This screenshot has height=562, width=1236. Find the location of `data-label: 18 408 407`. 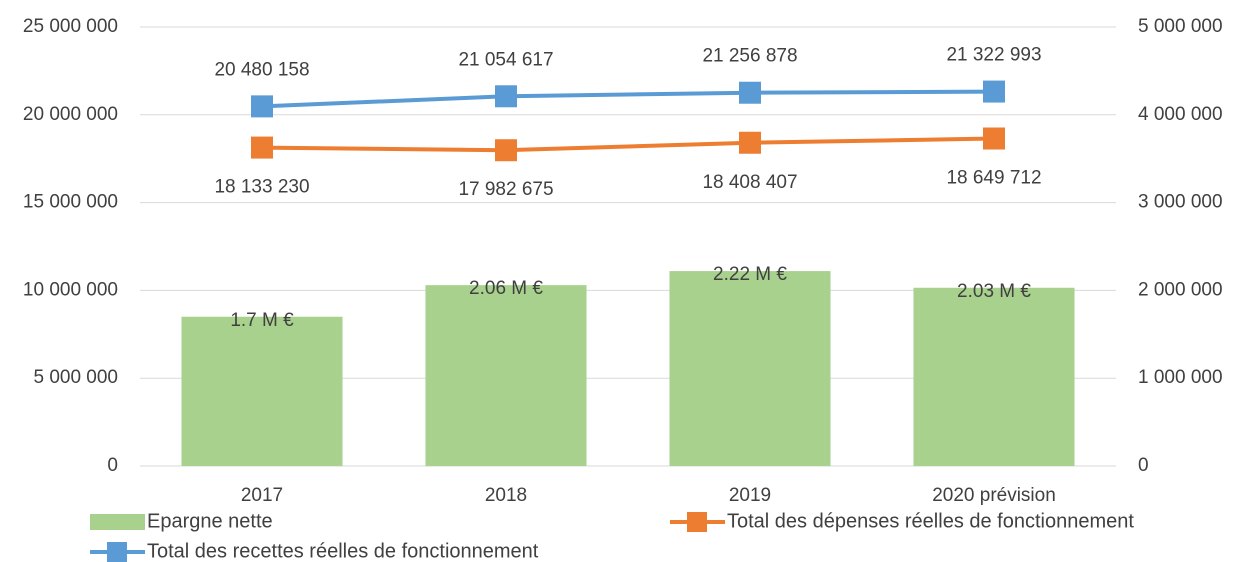

data-label: 18 408 407 is located at coordinates (749, 182).